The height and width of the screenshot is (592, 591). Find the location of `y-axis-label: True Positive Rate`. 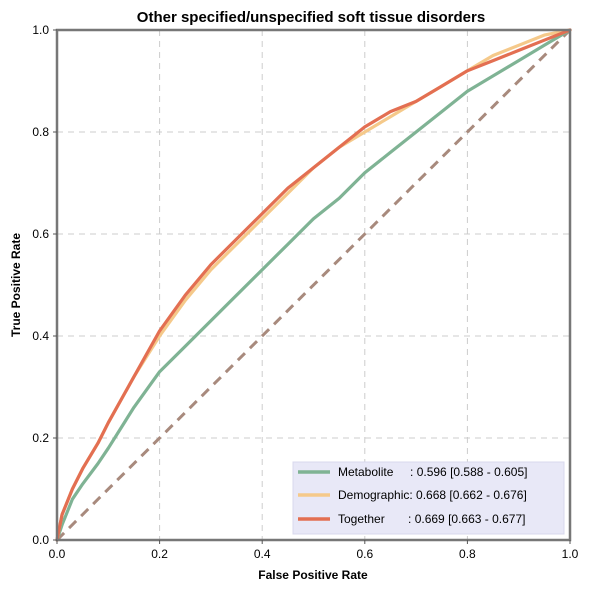

y-axis-label: True Positive Rate is located at coordinates (16, 285).